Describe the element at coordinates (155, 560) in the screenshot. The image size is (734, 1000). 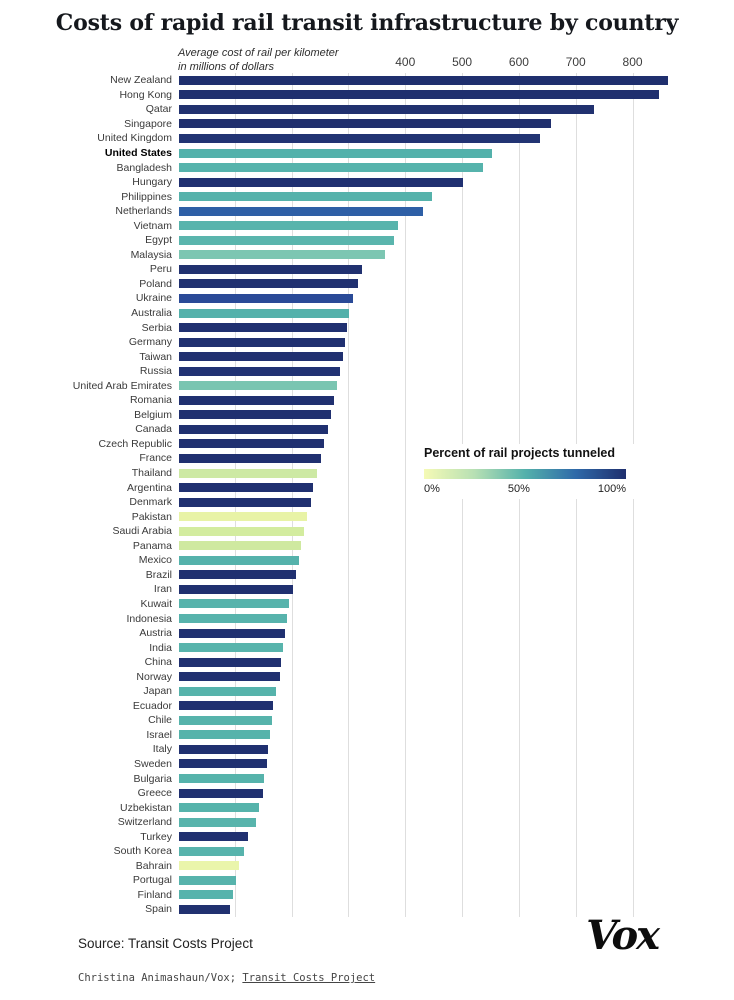
I see `country-label: Mexico` at that location.